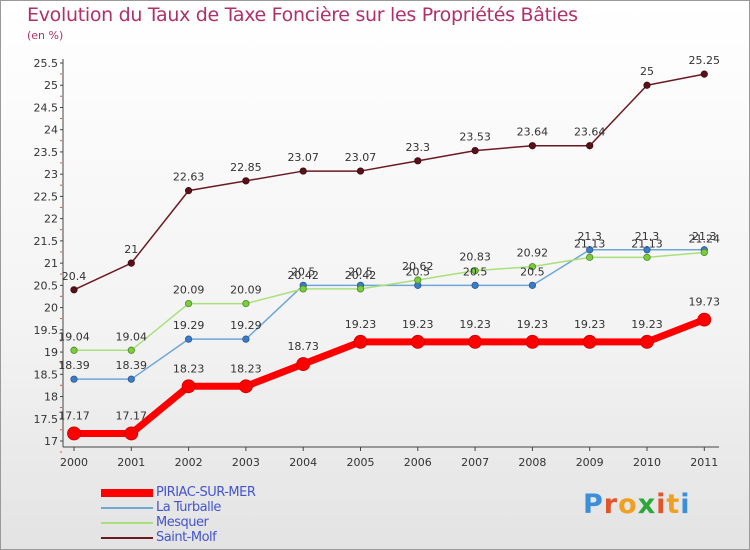  Describe the element at coordinates (182, 522) in the screenshot. I see `legend-label-mesquer: Mesquer` at that location.